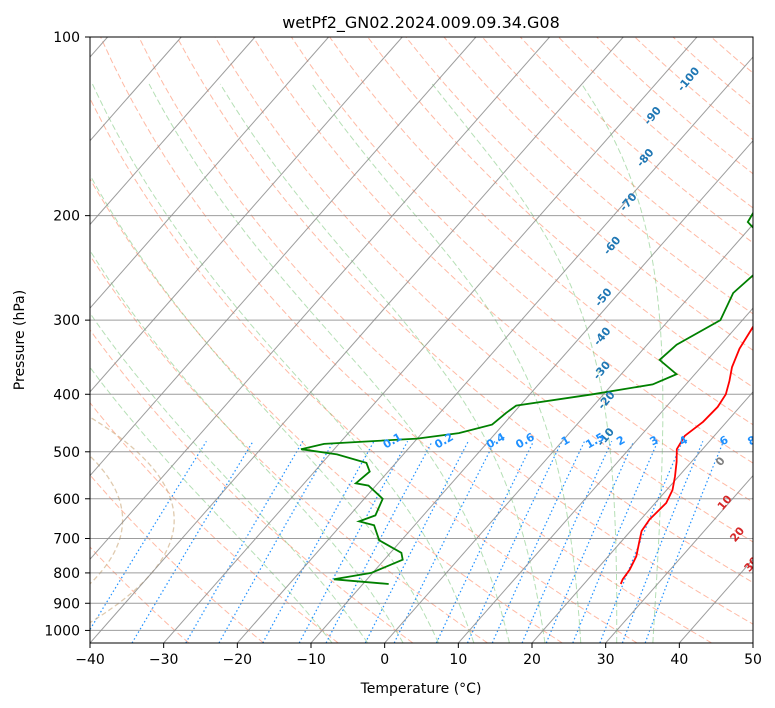 The height and width of the screenshot is (708, 775). What do you see at coordinates (384, 660) in the screenshot?
I see `x-tick-label: 0` at bounding box center [384, 660].